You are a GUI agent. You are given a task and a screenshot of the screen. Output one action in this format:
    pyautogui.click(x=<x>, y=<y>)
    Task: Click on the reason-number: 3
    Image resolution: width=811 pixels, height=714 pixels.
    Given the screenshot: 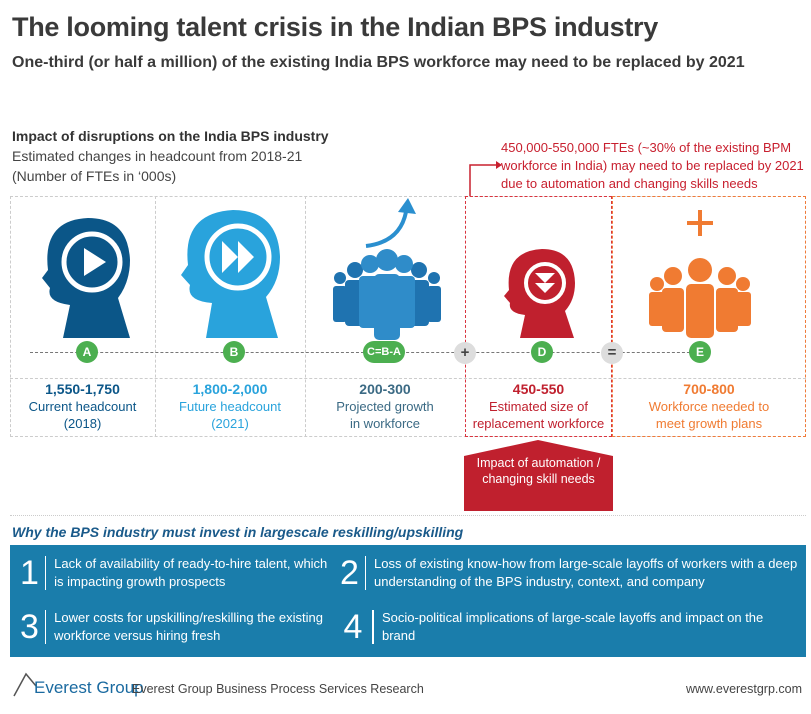 What is the action you would take?
    pyautogui.click(x=29, y=627)
    